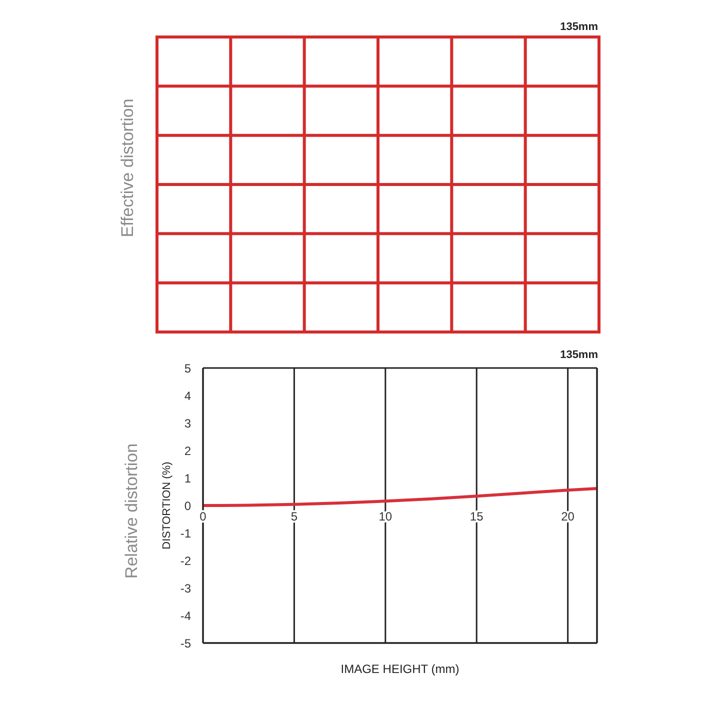 The image size is (720, 720). Describe the element at coordinates (188, 478) in the screenshot. I see `y-tick-label: 1` at that location.